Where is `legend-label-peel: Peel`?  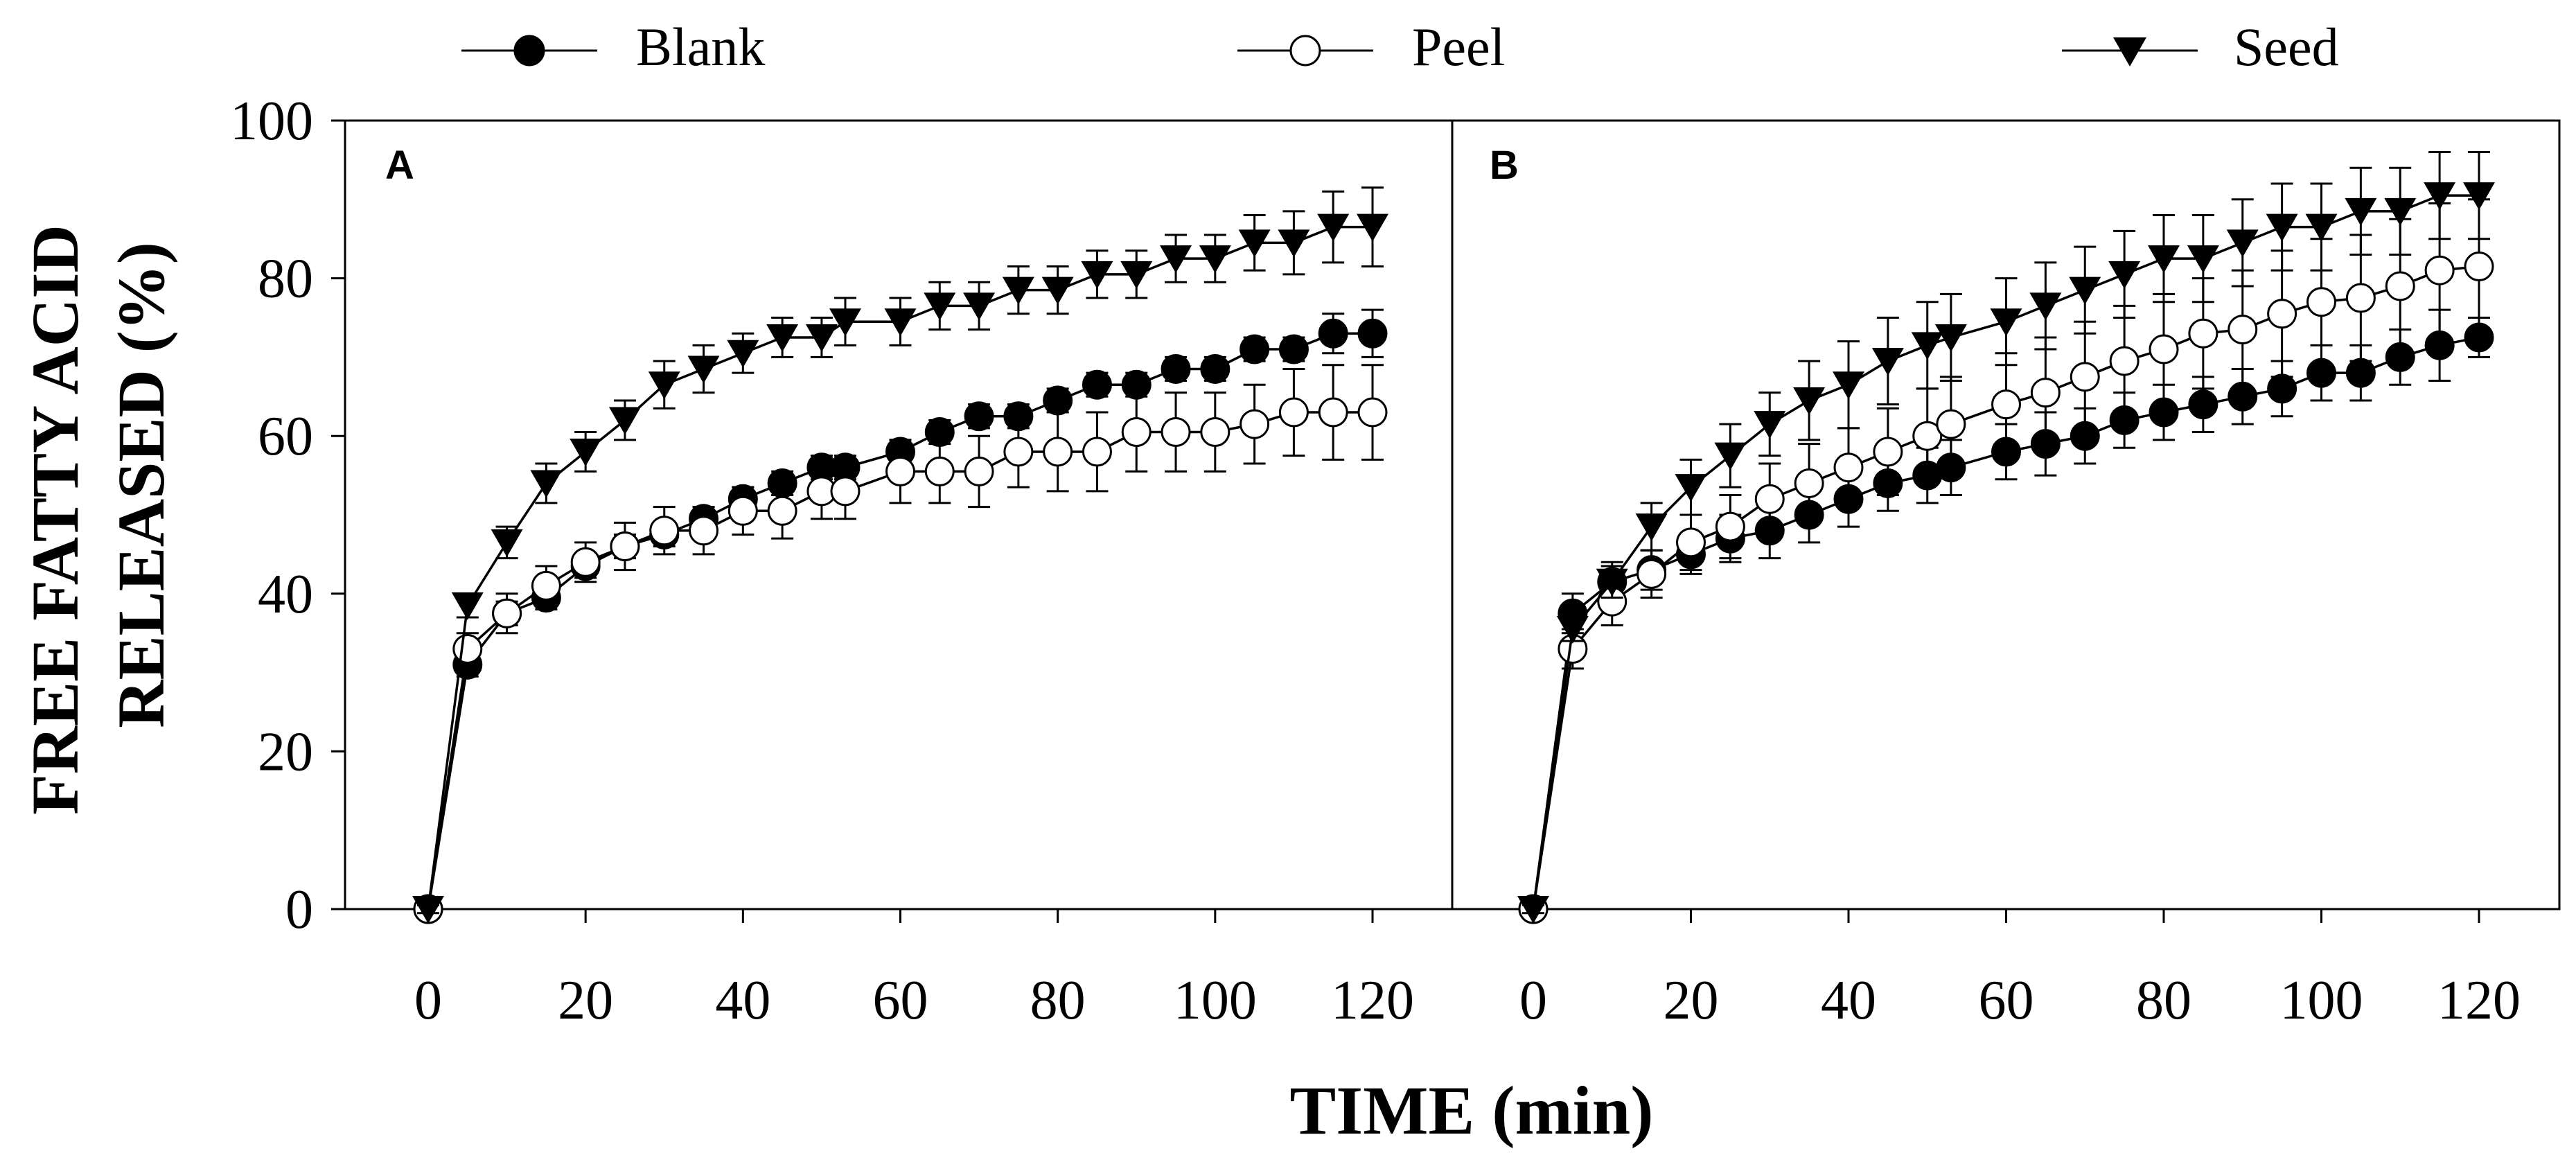 legend-label-peel: Peel is located at coordinates (1458, 47).